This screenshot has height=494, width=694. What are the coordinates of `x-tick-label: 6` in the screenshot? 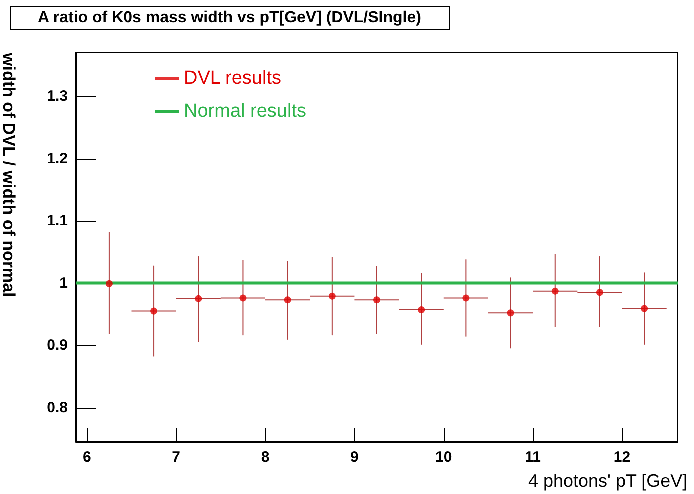 It's located at (87, 457).